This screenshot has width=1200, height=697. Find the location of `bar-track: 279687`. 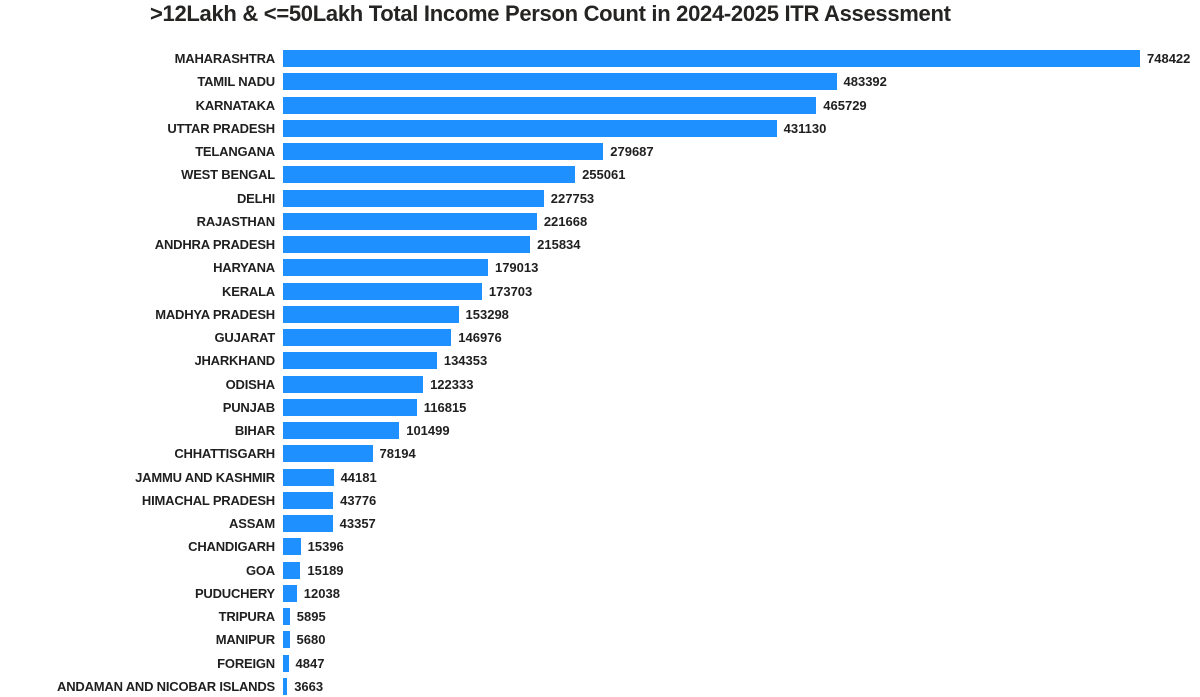

bar-track: 279687 is located at coordinates (468, 151).